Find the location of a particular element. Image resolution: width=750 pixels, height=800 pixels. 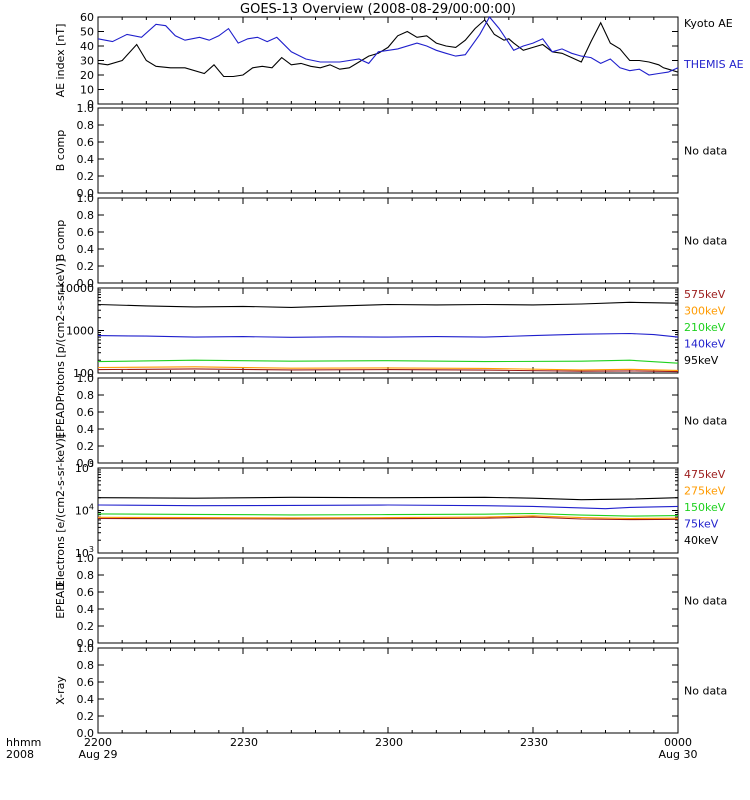

y-tick-exponent: 3 is located at coordinates (91, 549).